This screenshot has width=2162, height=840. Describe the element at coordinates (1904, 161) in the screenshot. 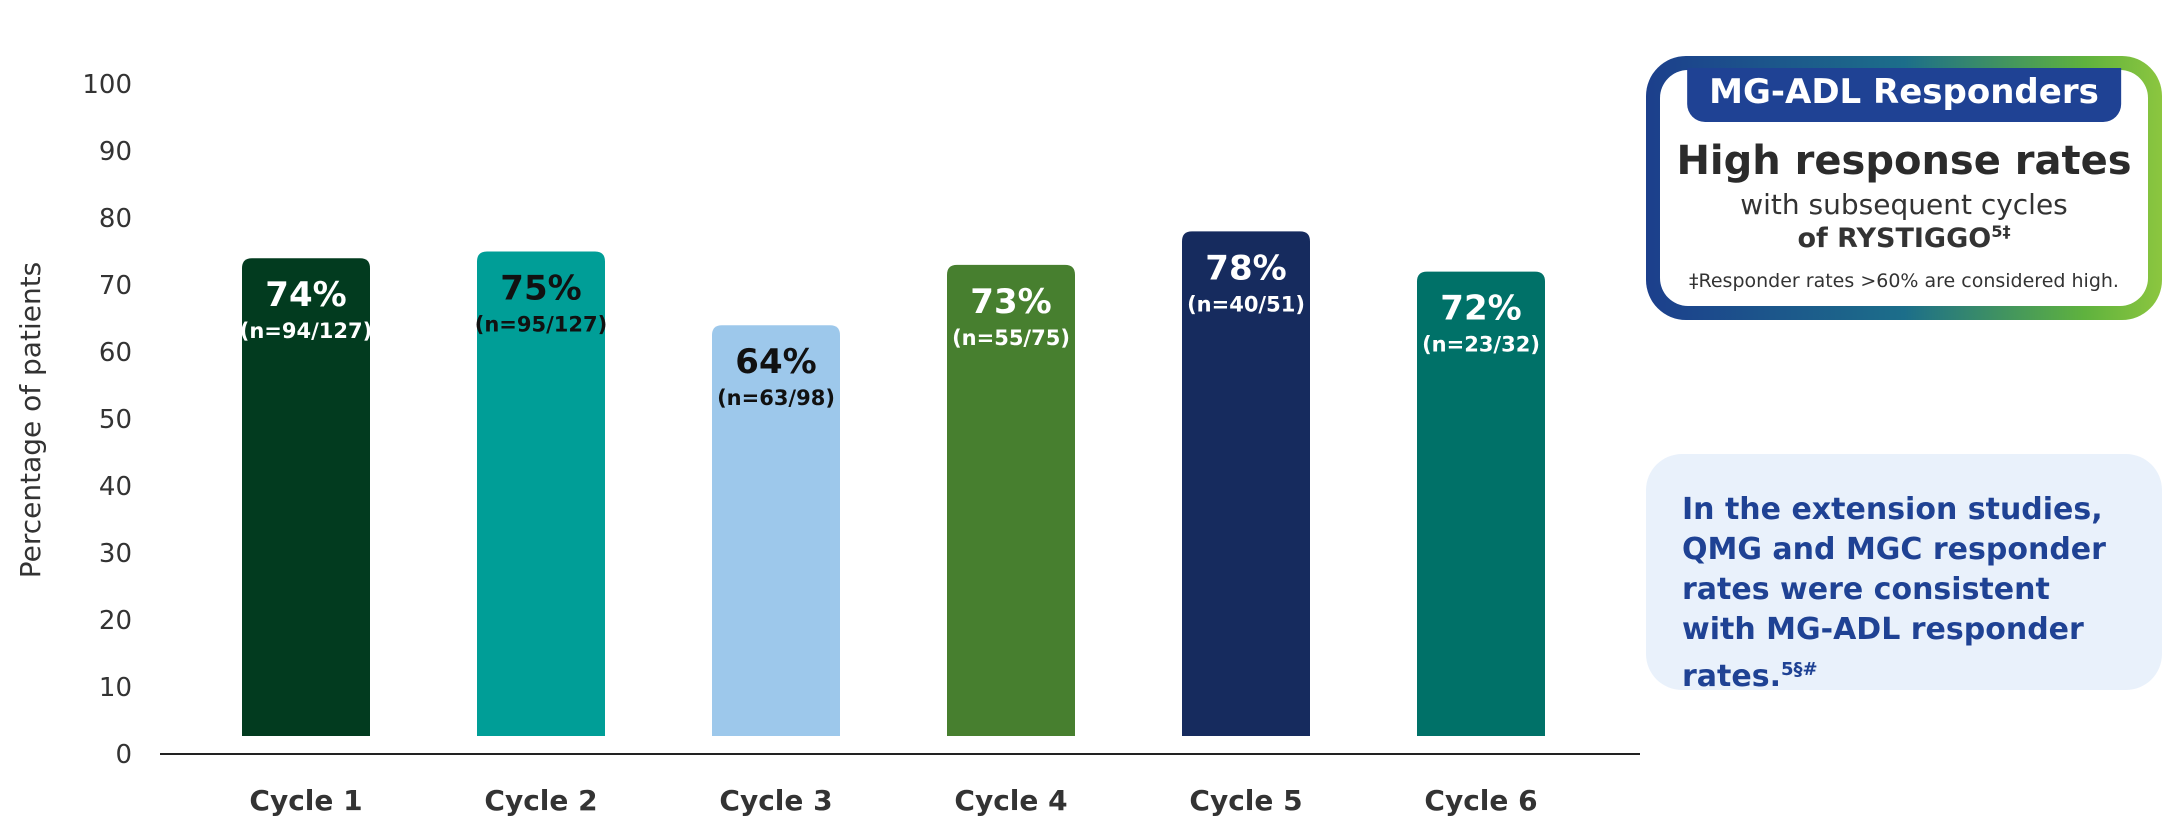

I see `callout-headline: High response rates` at that location.